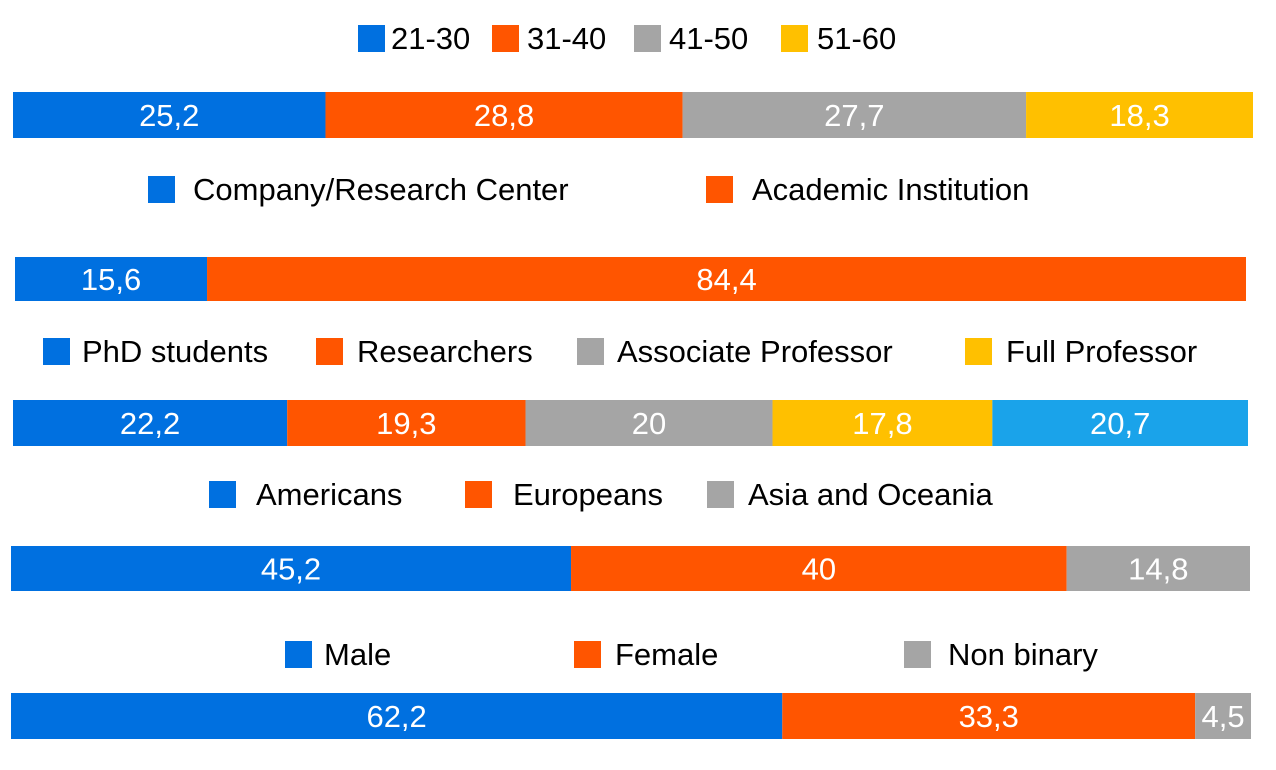  I want to click on chart-2-legend-label-1: Researchers, so click(445, 351).